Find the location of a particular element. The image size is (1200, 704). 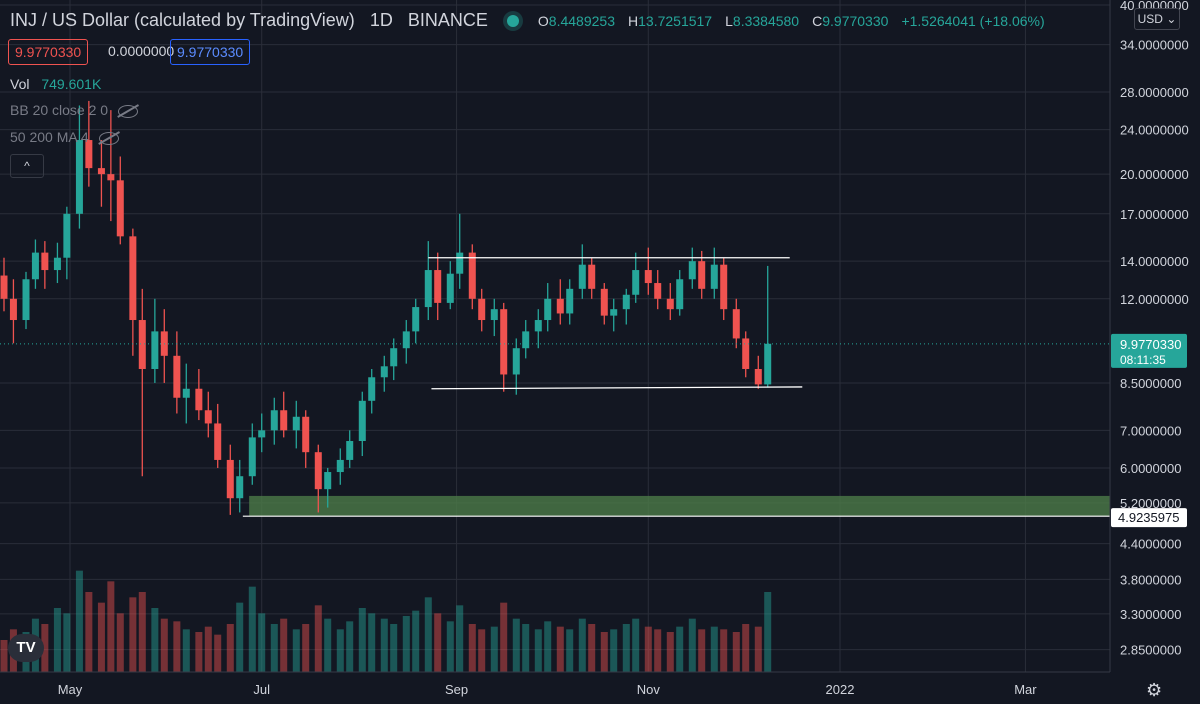

bb-indicator-label: BB 20 close 2 0 is located at coordinates (59, 110).